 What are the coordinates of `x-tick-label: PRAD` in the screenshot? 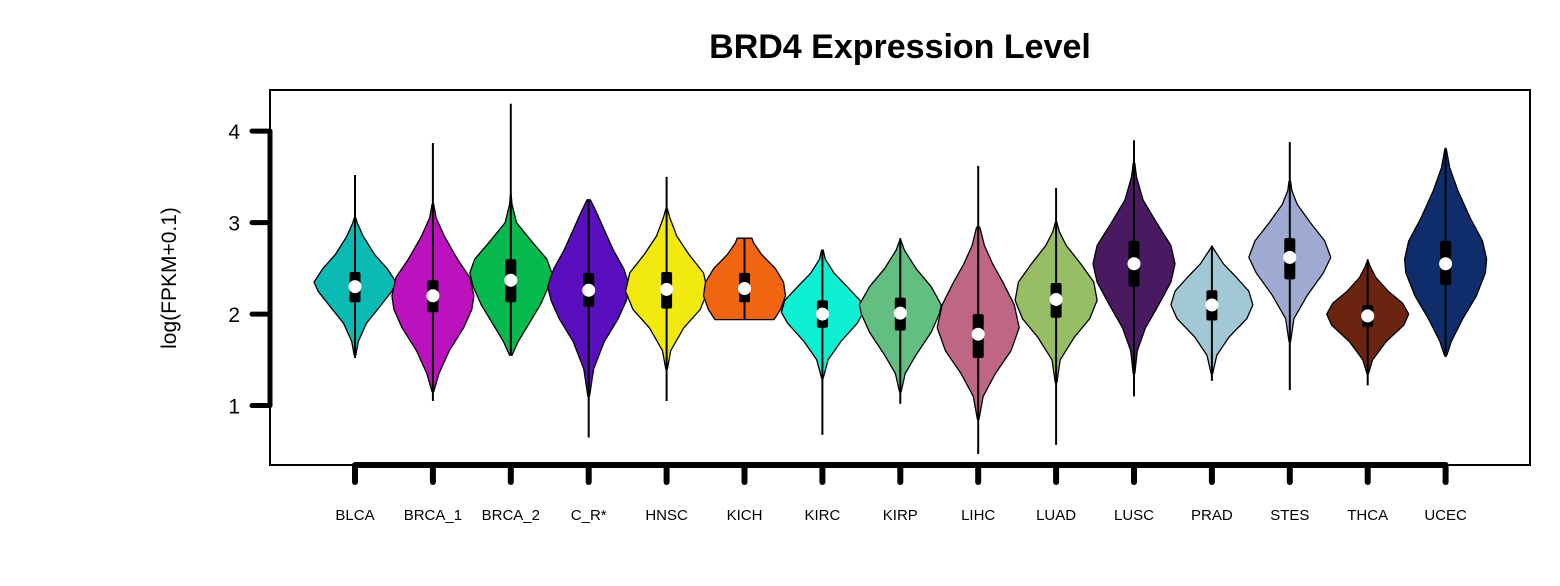 It's located at (1212, 515).